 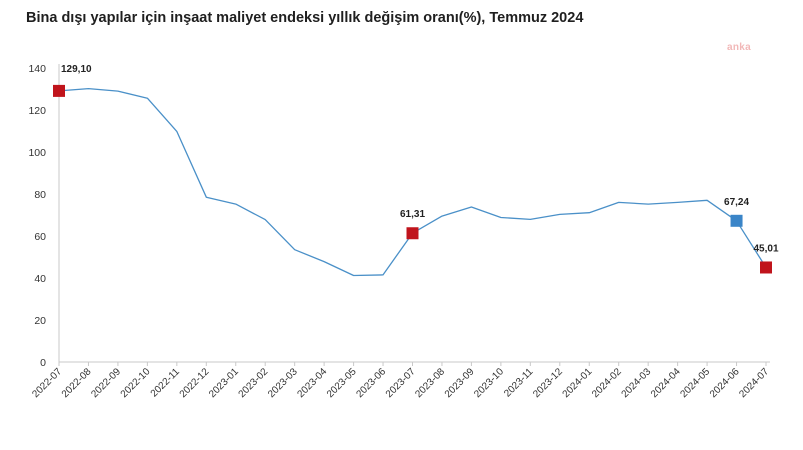 I want to click on x-tick-label: 2023-02, so click(x=254, y=383).